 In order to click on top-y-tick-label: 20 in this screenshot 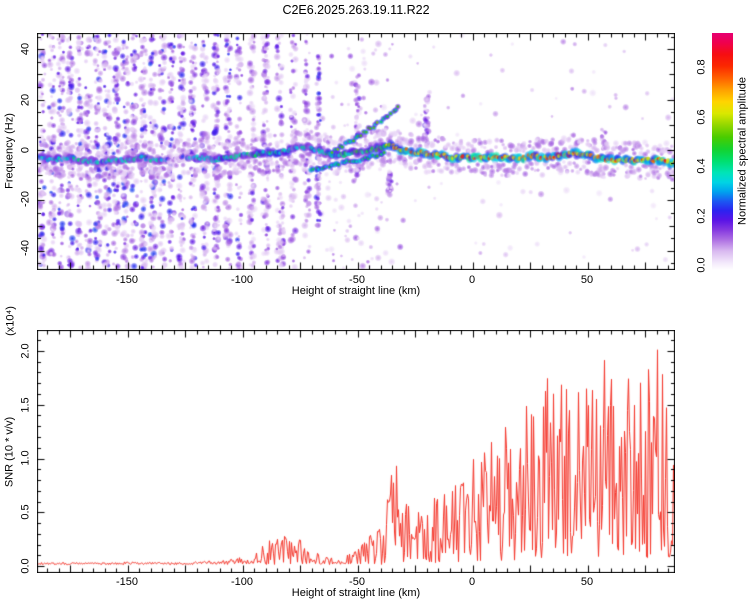, I will do `click(25, 100)`.